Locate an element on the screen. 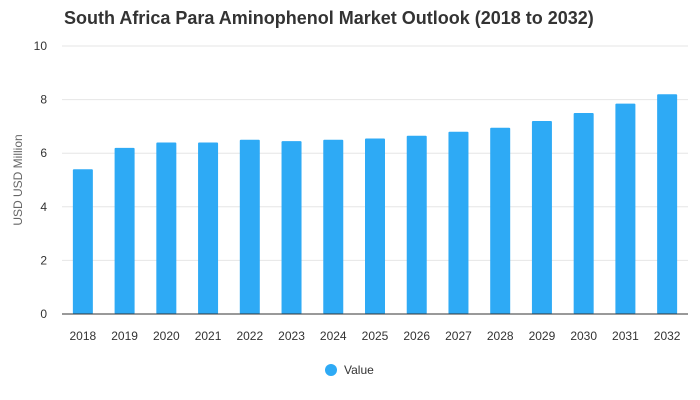 The height and width of the screenshot is (400, 700). y-tick-label: 0 is located at coordinates (43, 314).